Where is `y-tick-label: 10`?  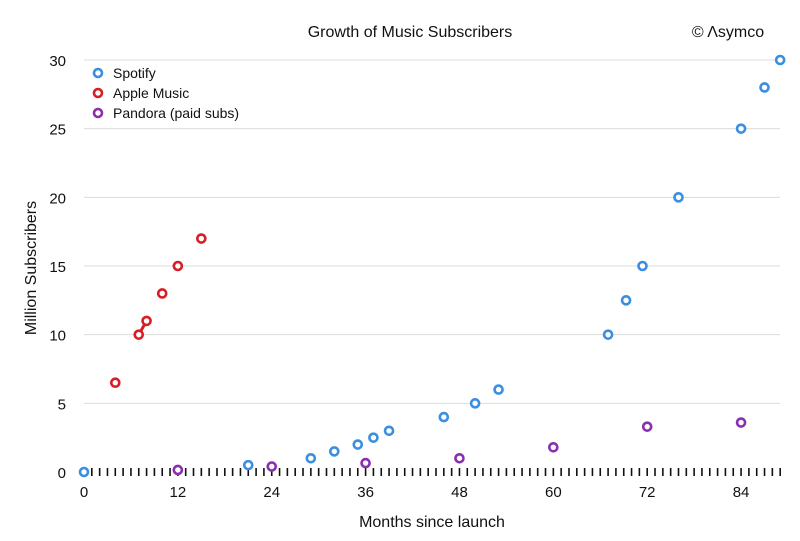 y-tick-label: 10 is located at coordinates (57, 336).